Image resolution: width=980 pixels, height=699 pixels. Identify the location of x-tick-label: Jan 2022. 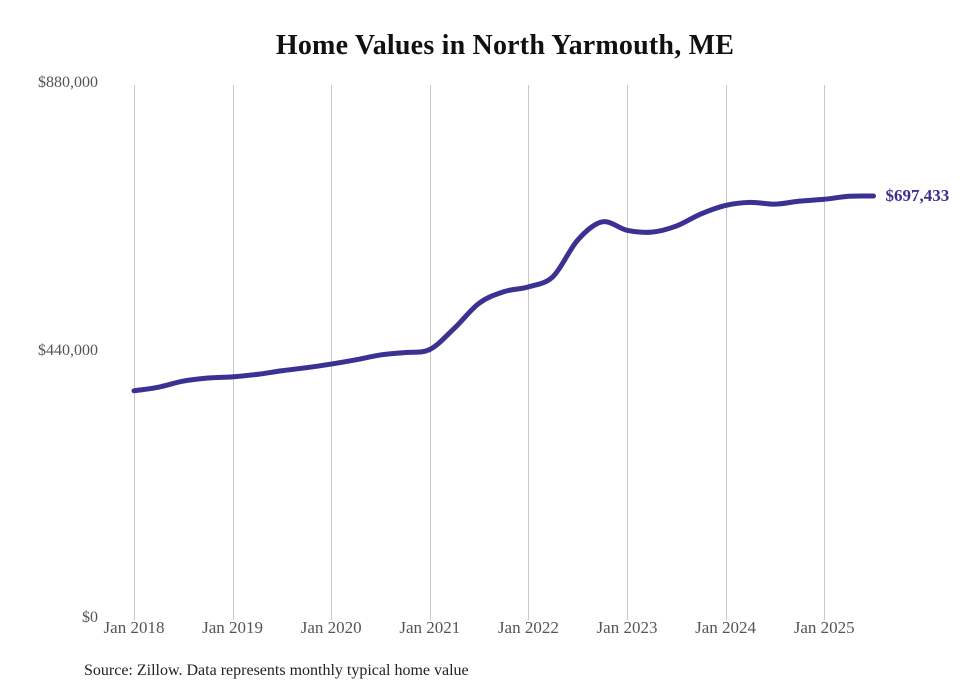
(528, 627).